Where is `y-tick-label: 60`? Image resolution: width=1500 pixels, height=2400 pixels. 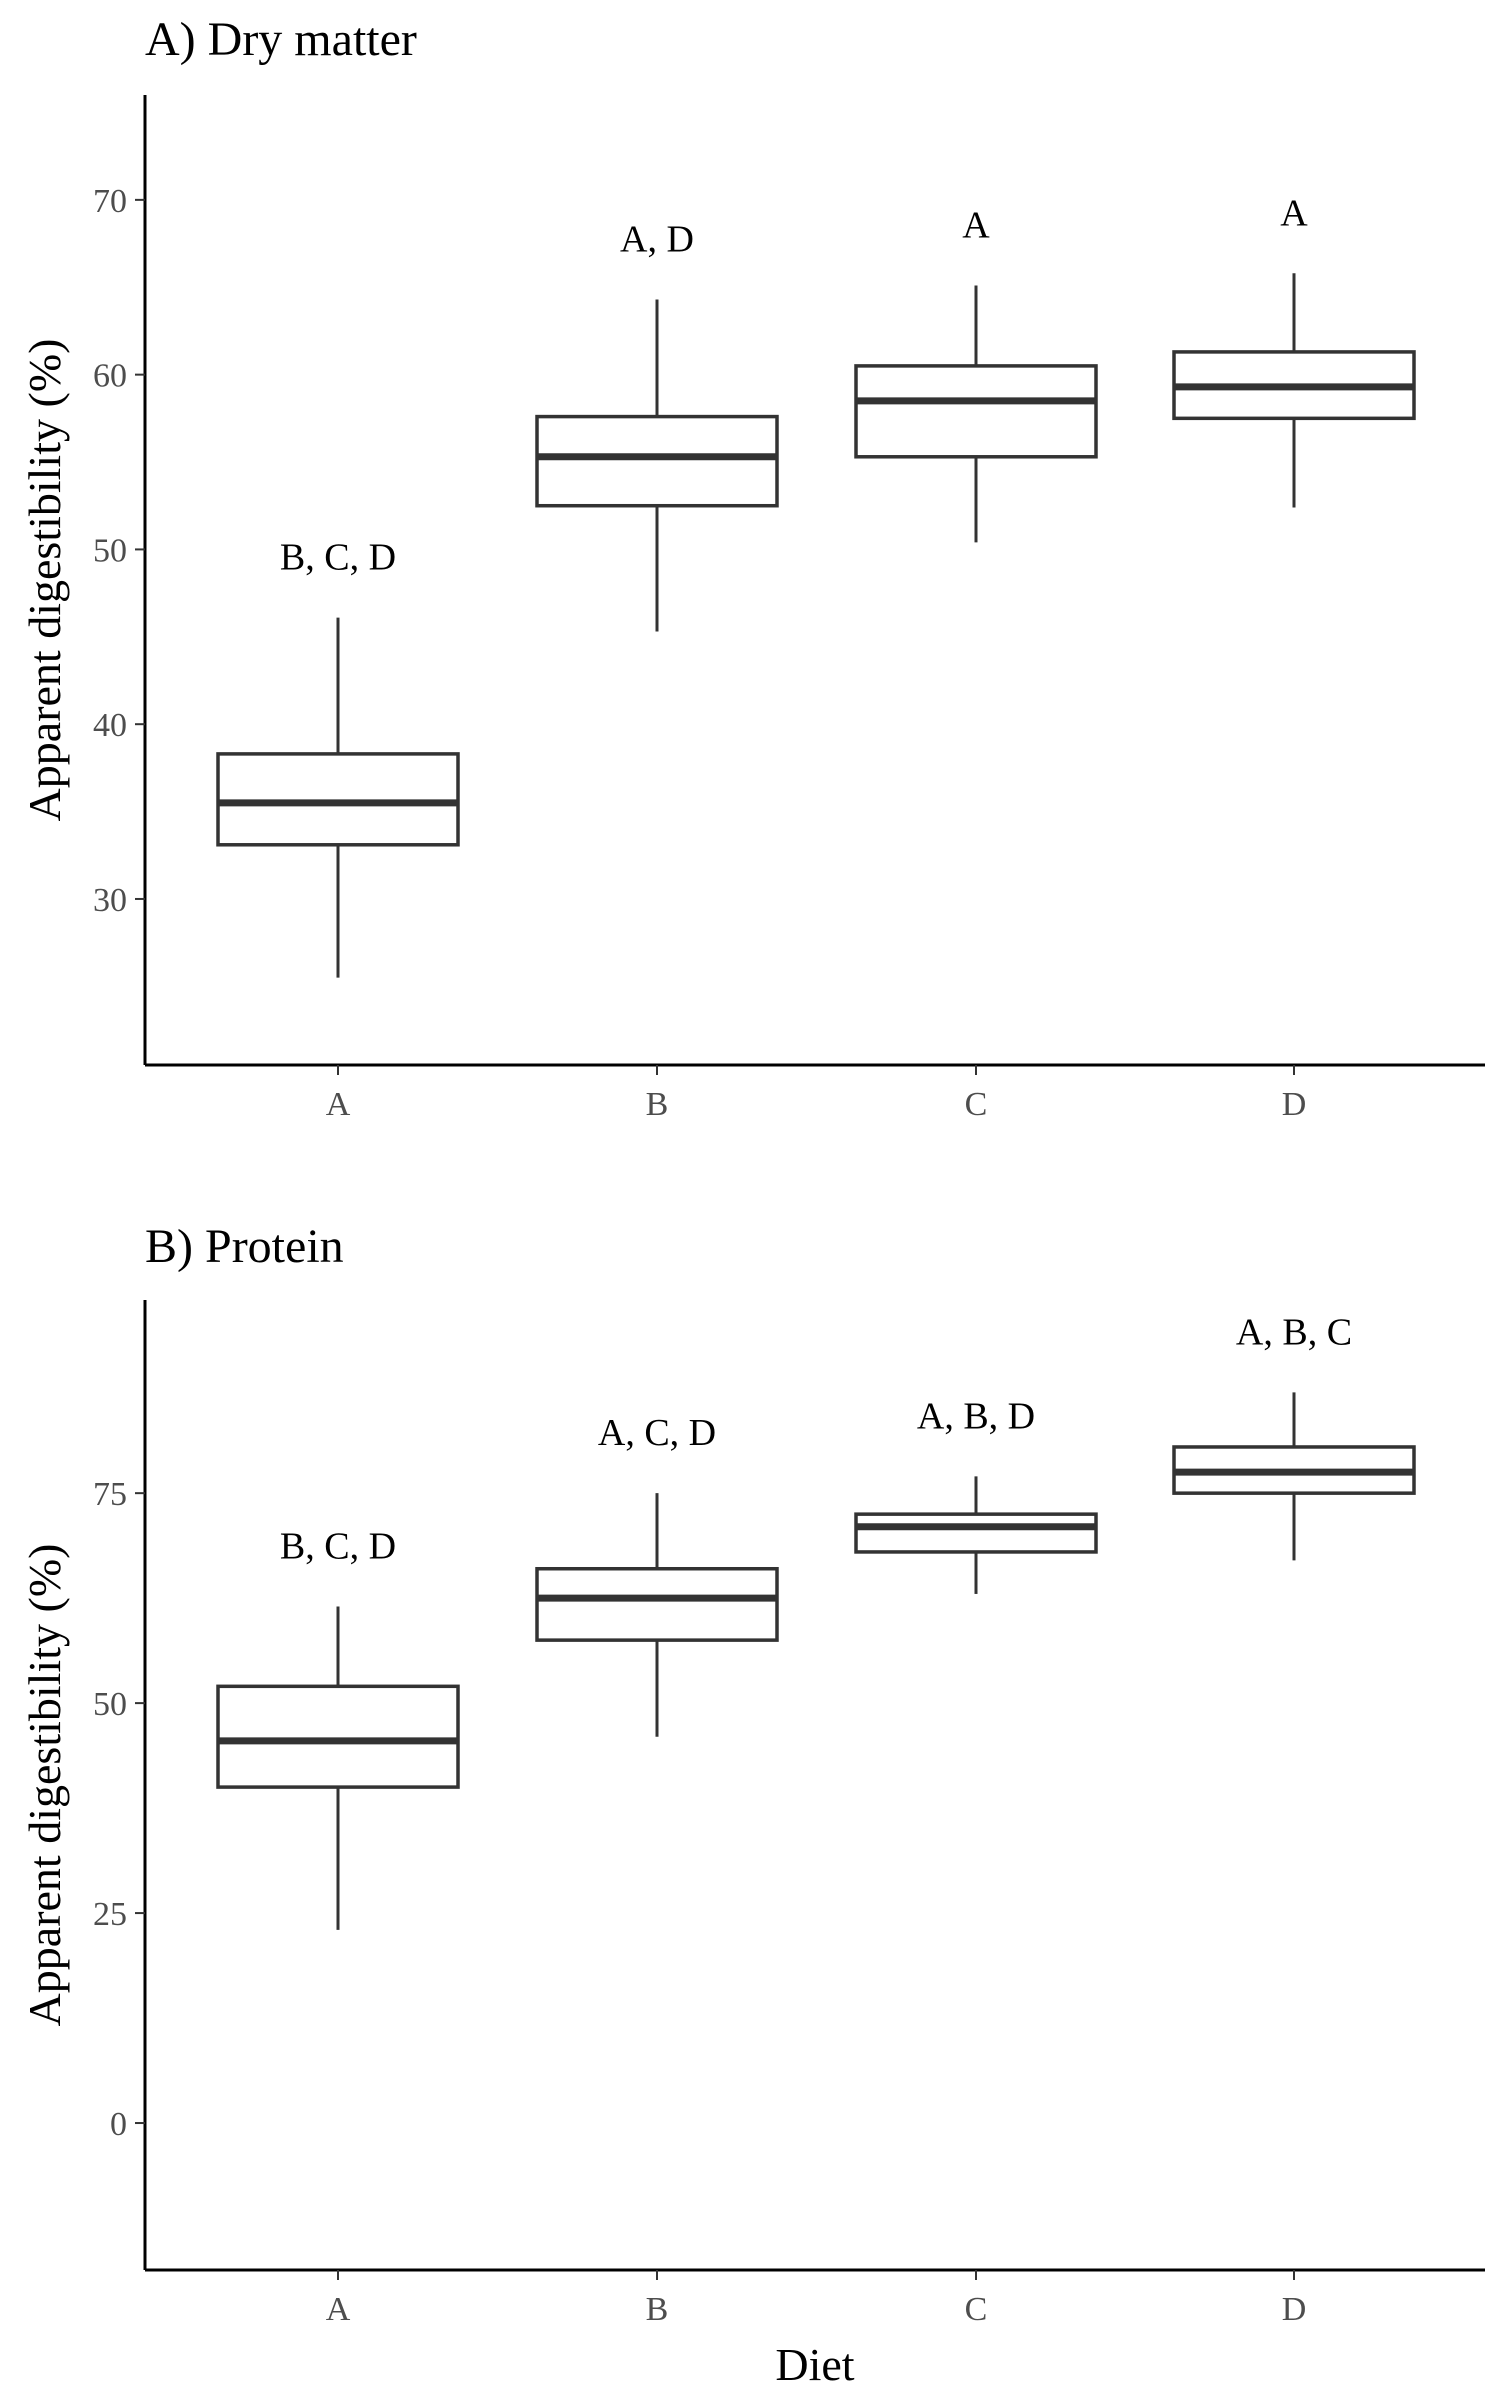 y-tick-label: 60 is located at coordinates (110, 376).